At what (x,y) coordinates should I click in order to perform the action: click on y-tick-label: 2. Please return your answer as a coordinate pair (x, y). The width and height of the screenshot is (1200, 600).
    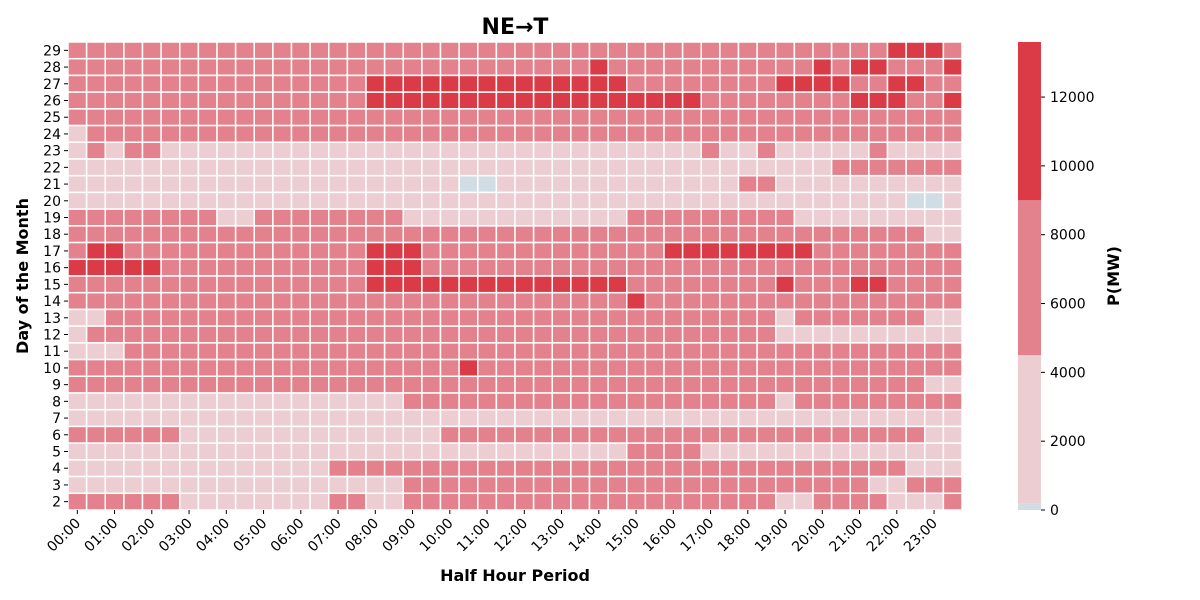
    Looking at the image, I should click on (56, 503).